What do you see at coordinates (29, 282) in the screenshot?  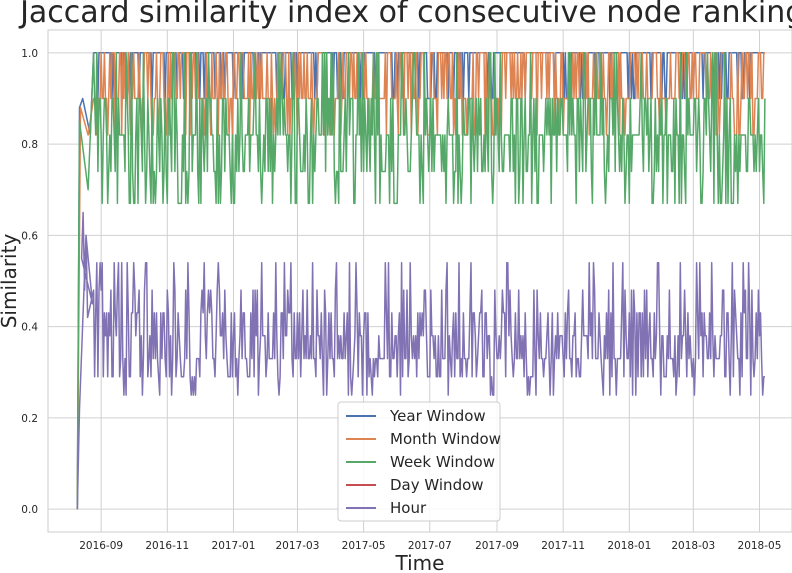 I see `y-axis-ticks: 0.0 0.2 0.4 0.6 0.8 1.0` at bounding box center [29, 282].